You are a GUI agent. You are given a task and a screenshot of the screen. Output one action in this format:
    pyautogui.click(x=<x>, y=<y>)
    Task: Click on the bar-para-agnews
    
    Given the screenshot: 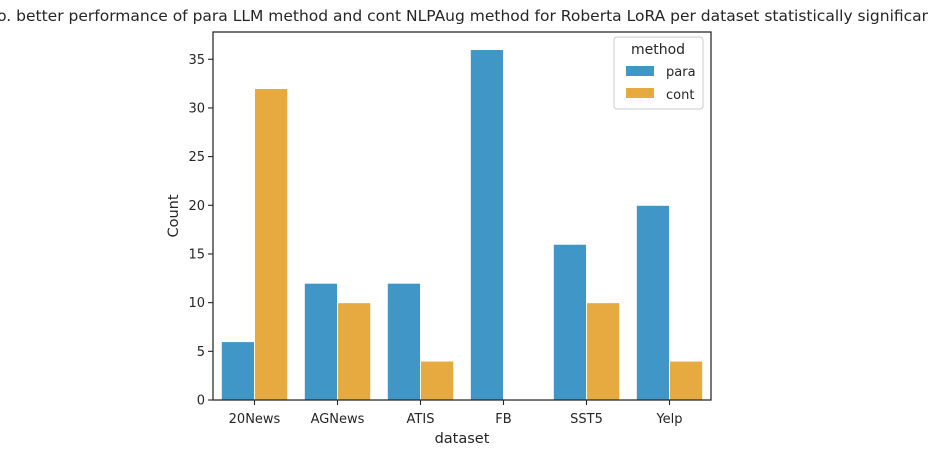 What is the action you would take?
    pyautogui.click(x=320, y=341)
    